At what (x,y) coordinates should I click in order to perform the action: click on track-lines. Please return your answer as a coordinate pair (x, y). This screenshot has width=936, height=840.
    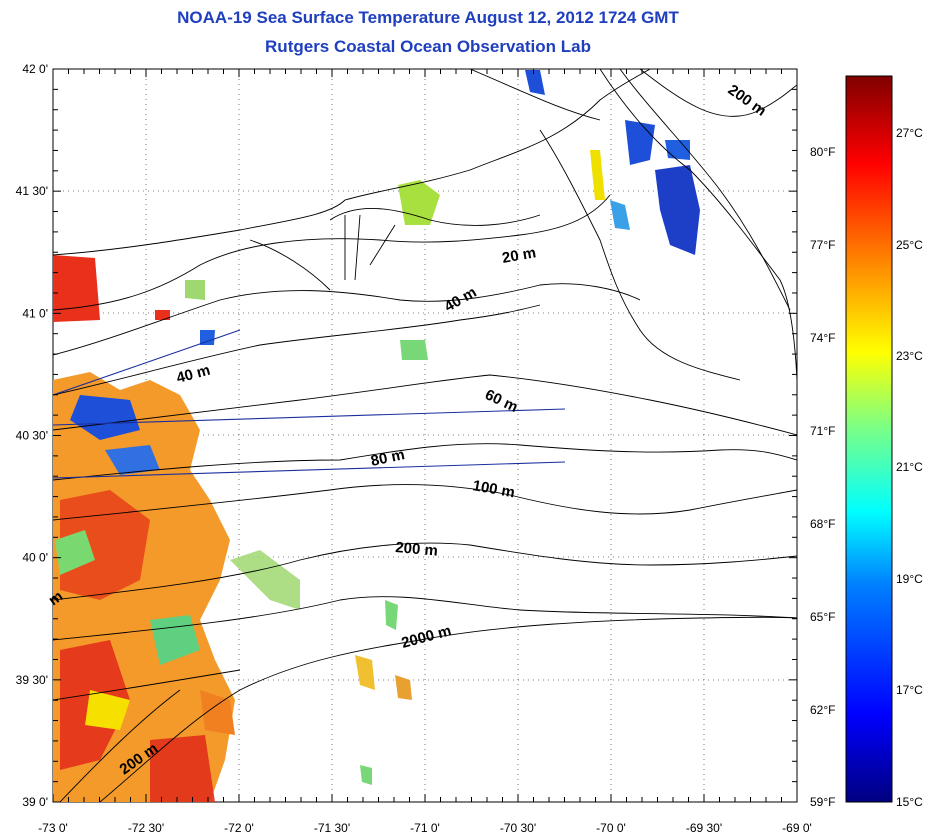
    Looking at the image, I should click on (309, 404).